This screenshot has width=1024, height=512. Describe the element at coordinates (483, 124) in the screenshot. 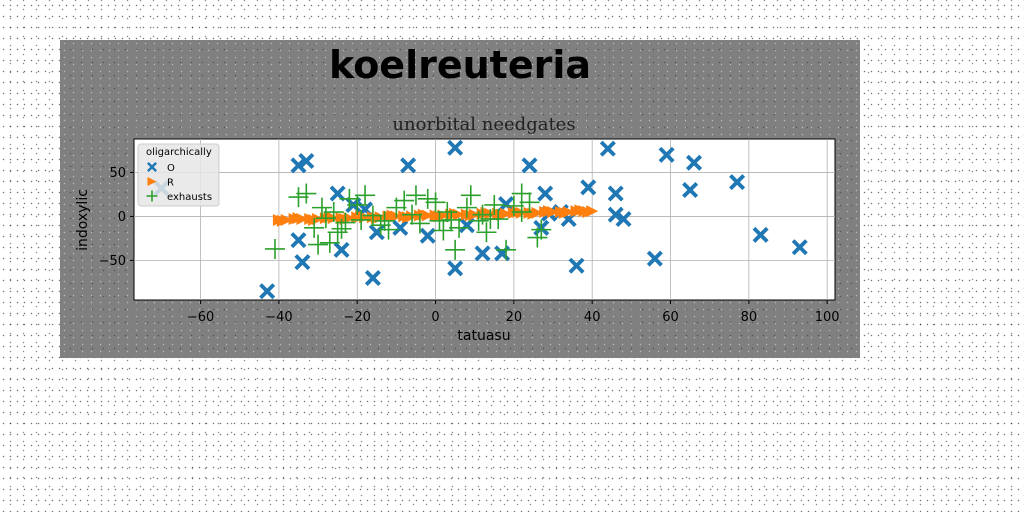

I see `chart-title: unorbital needgates` at that location.